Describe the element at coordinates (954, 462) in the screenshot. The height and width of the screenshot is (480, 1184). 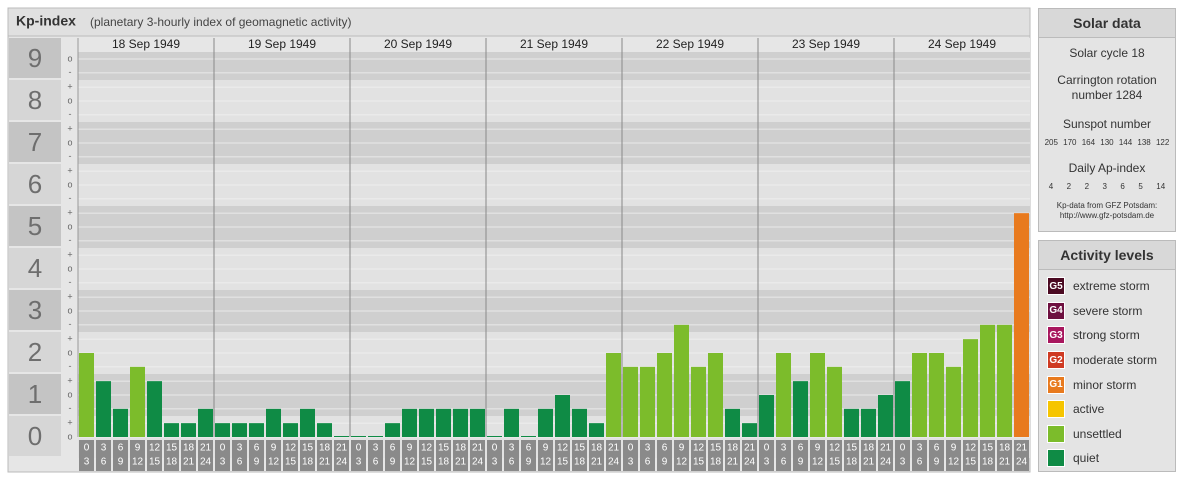
I see `hour-to: 12` at that location.